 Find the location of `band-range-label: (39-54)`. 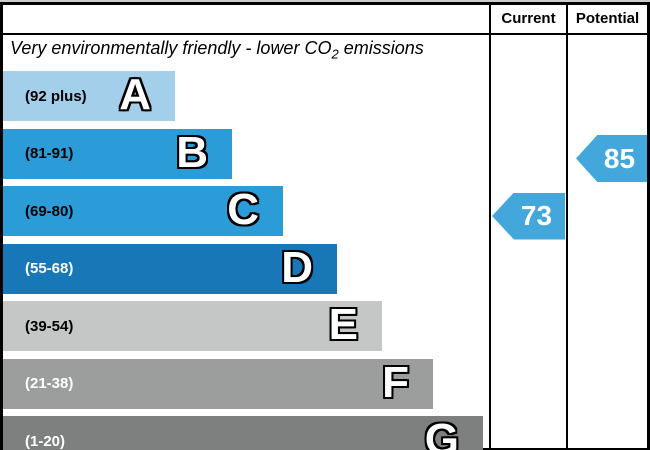

band-range-label: (39-54) is located at coordinates (49, 326).